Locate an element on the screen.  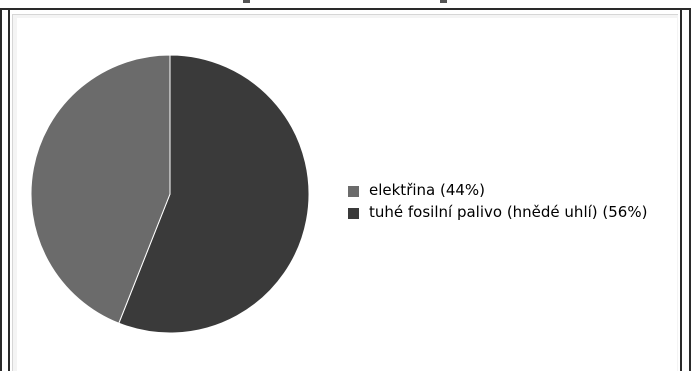
frame-divider-left is located at coordinates (9, 190).